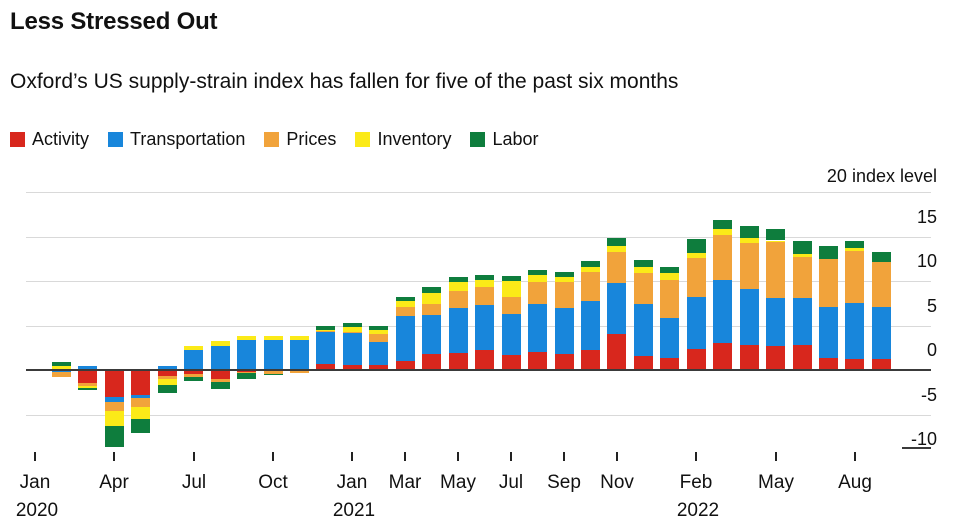  I want to click on bar-segment-transportation-feb-2022, so click(696, 323).